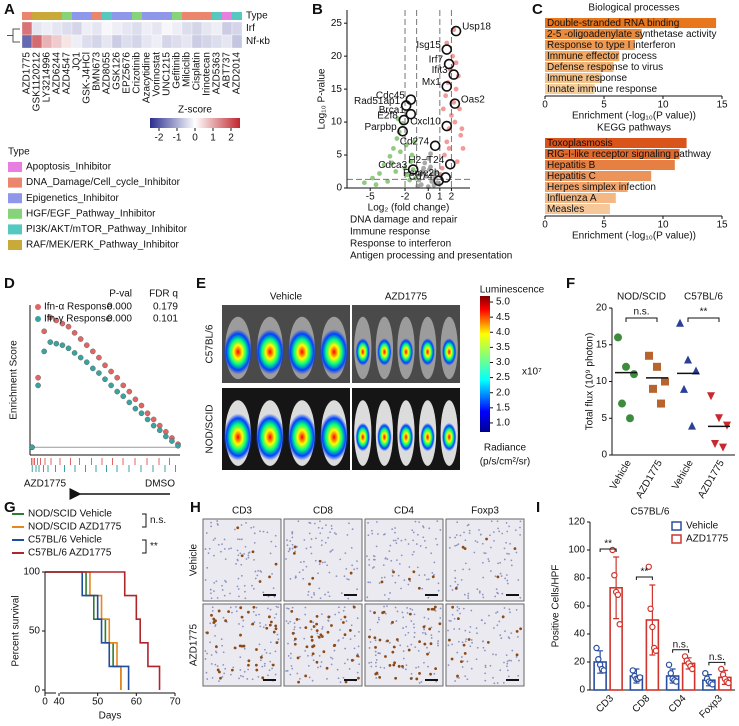  What do you see at coordinates (582, 690) in the screenshot?
I see `y-tick-label: 0` at bounding box center [582, 690].